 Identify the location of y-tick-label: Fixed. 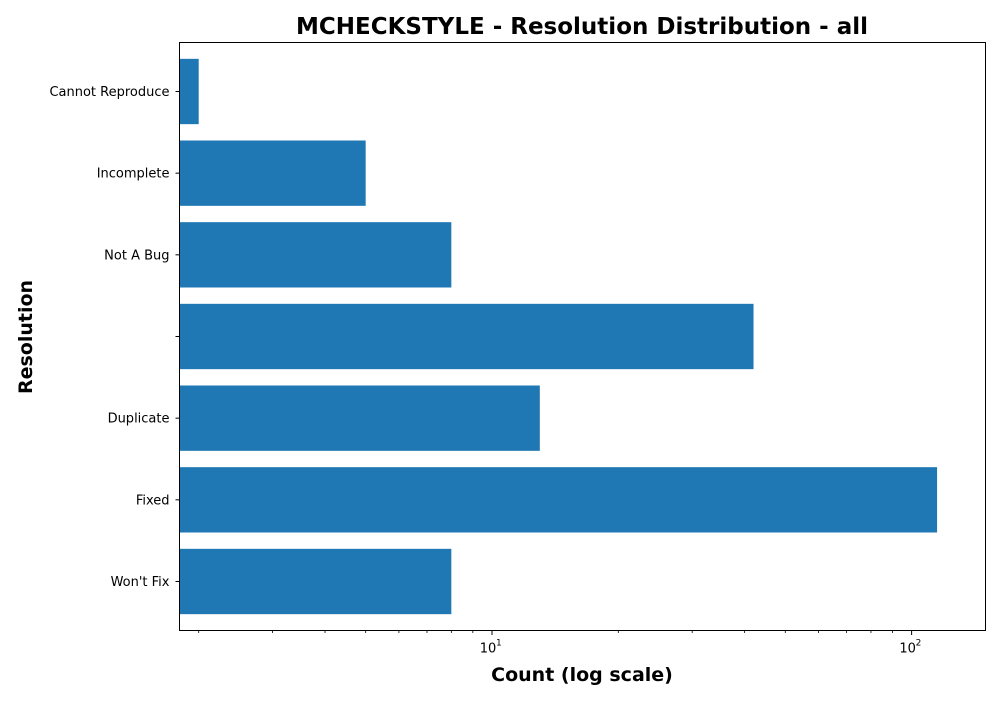
(153, 500).